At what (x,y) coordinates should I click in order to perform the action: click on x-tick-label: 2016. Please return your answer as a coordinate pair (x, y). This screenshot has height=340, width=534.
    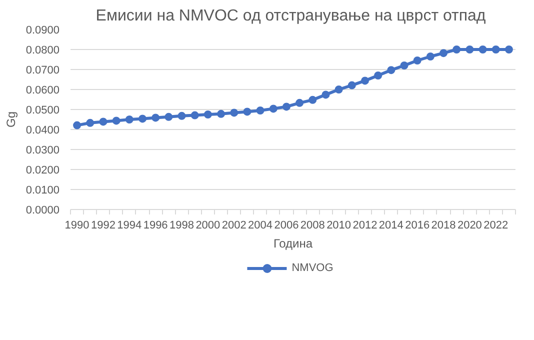
    Looking at the image, I should click on (417, 226).